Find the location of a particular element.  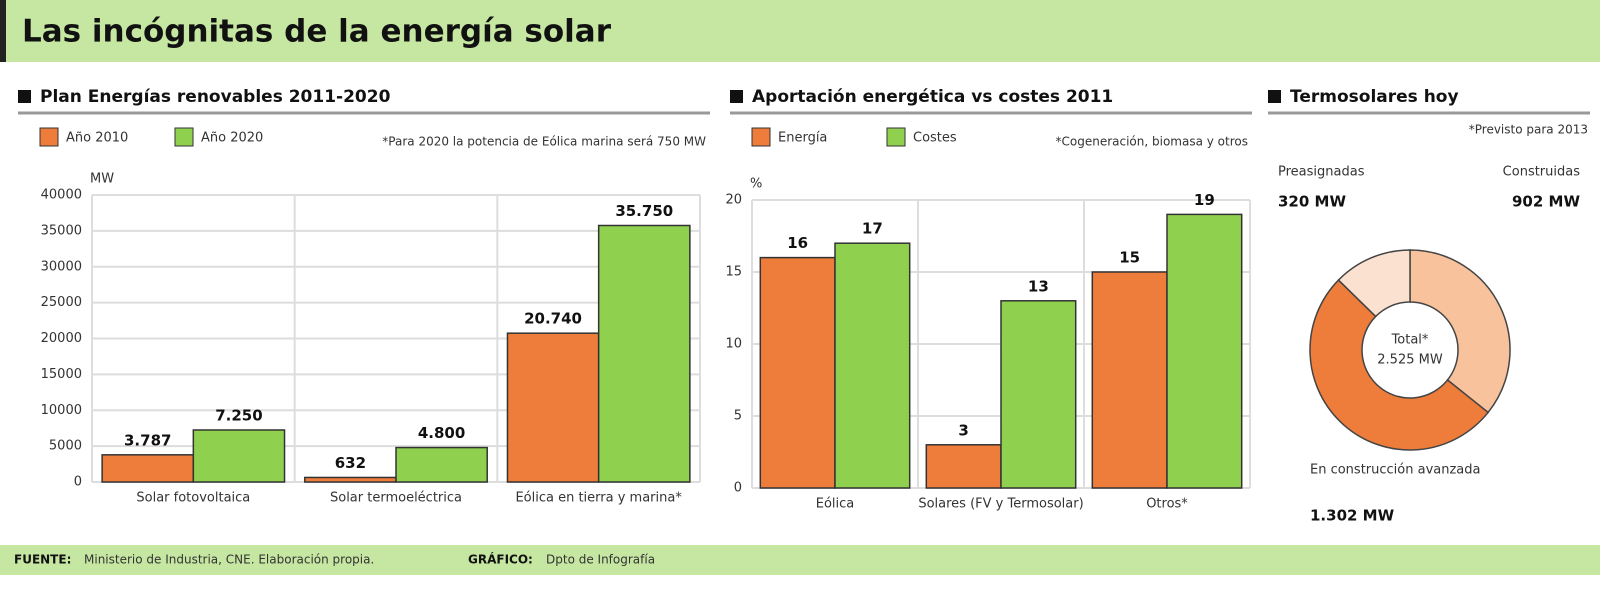

legend-label: Energía is located at coordinates (802, 138).